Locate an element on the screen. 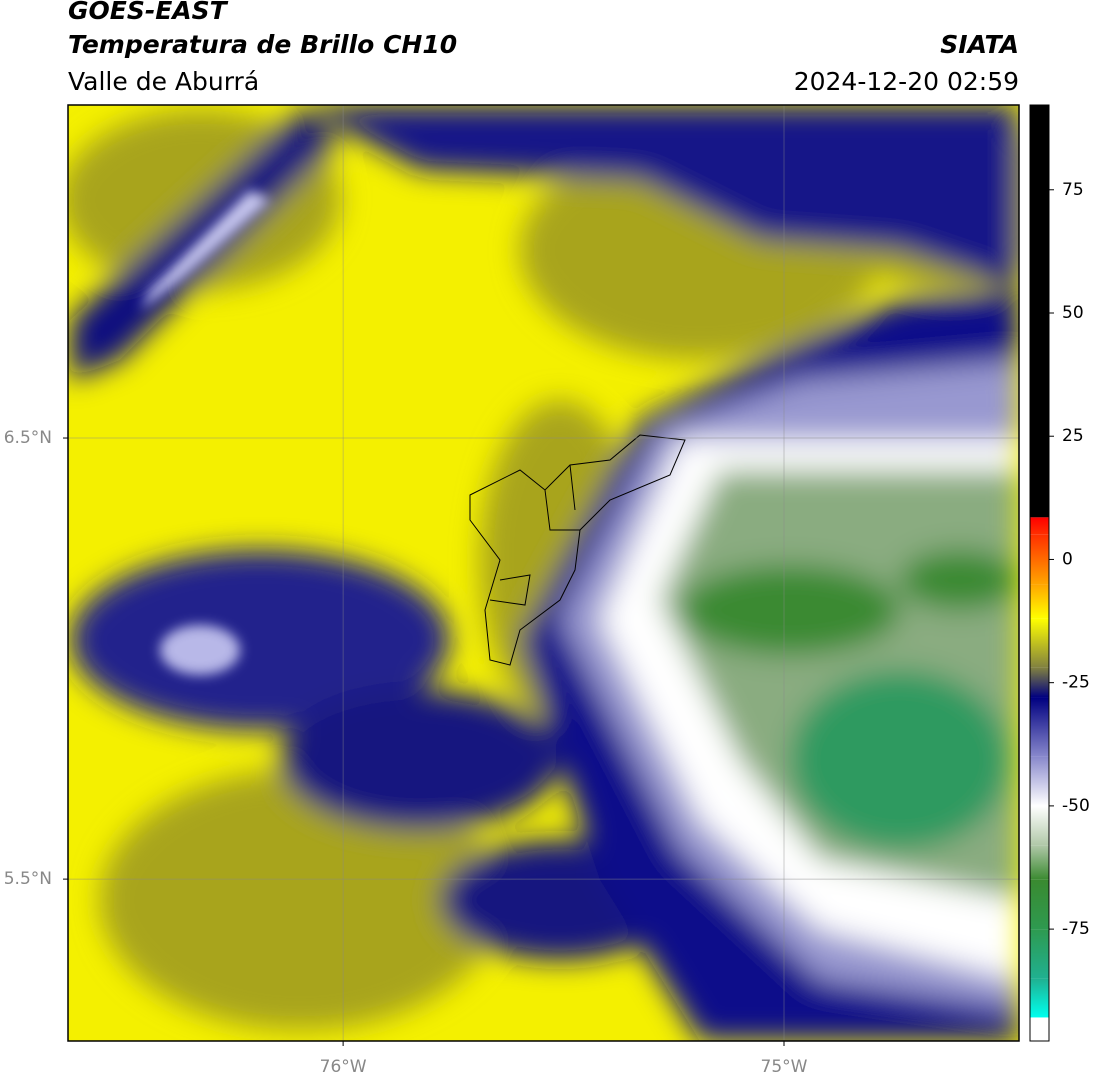 The image size is (1094, 1078). colorbar-frame is located at coordinates (1039, 573).